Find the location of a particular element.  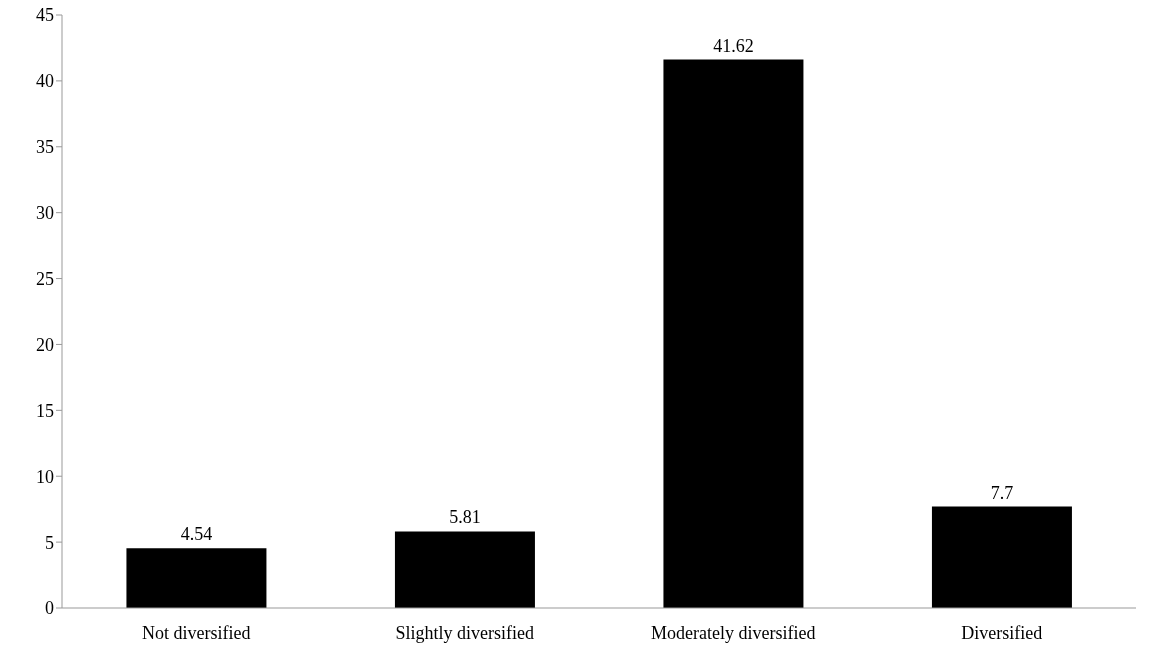

x-tick-label: Moderately diversified is located at coordinates (733, 632).